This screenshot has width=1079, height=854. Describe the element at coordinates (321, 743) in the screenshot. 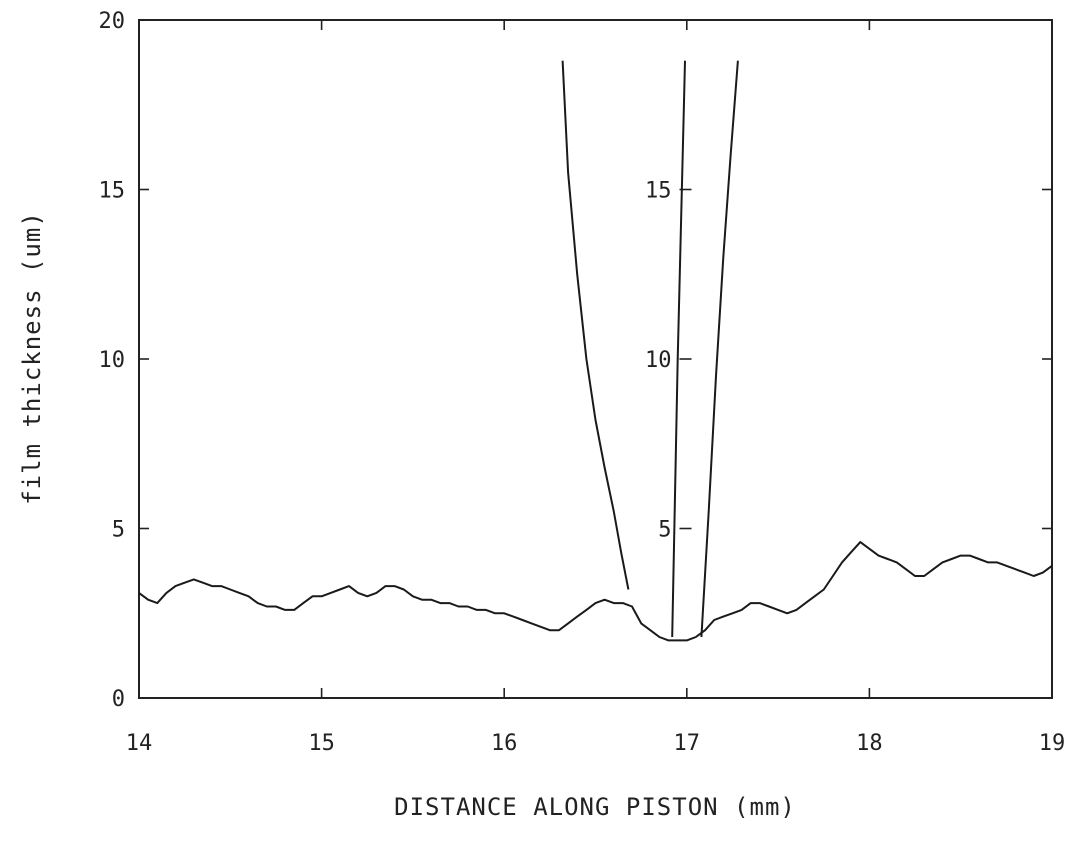

I see `x-tick-label: 15` at that location.